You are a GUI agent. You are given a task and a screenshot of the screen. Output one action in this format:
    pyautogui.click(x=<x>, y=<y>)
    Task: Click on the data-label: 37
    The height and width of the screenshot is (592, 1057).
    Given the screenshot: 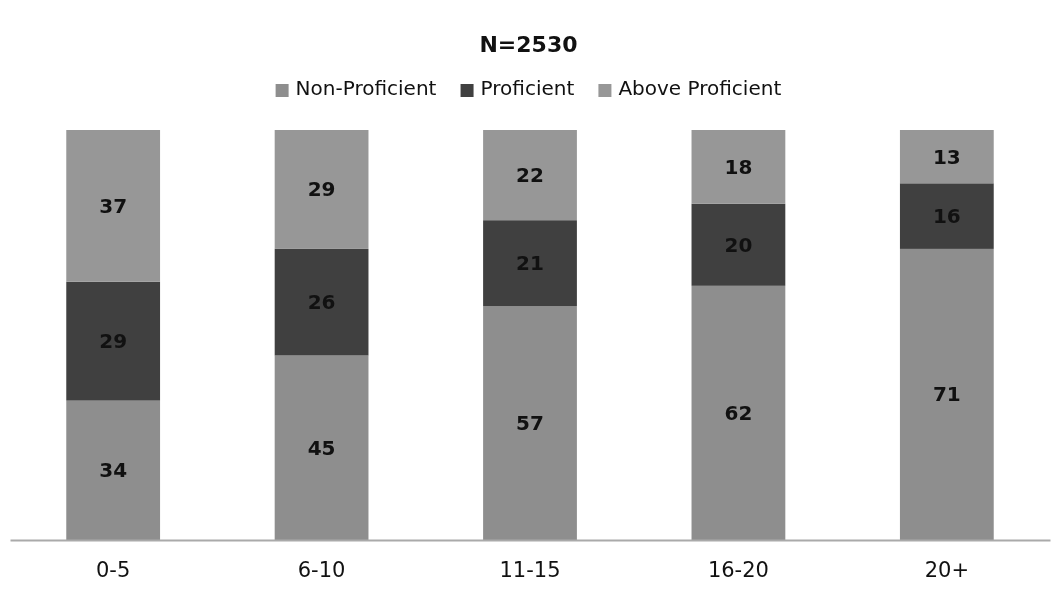 What is the action you would take?
    pyautogui.click(x=113, y=205)
    